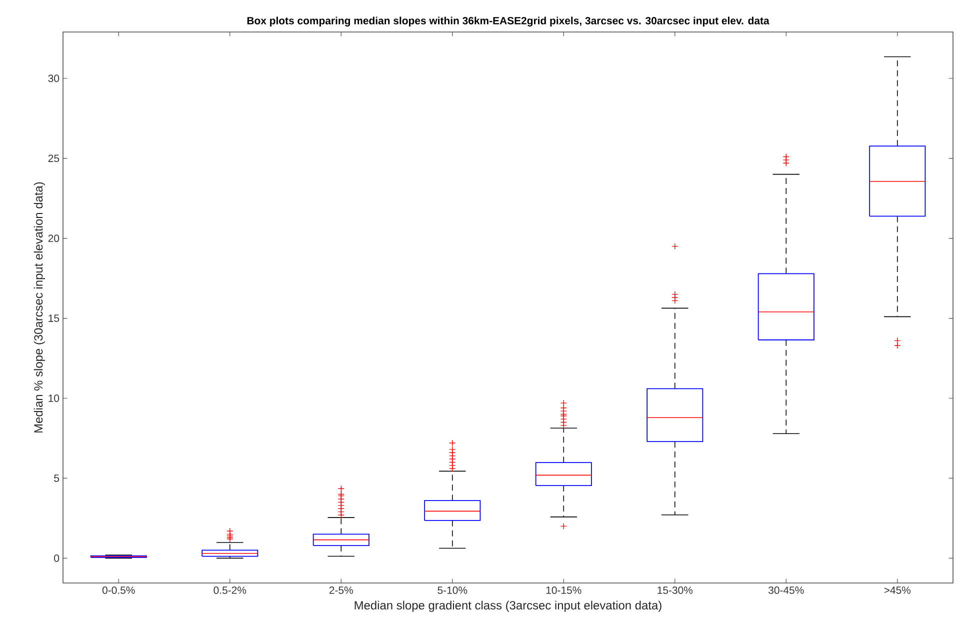  Describe the element at coordinates (54, 318) in the screenshot. I see `y-tick-label: 15` at that location.